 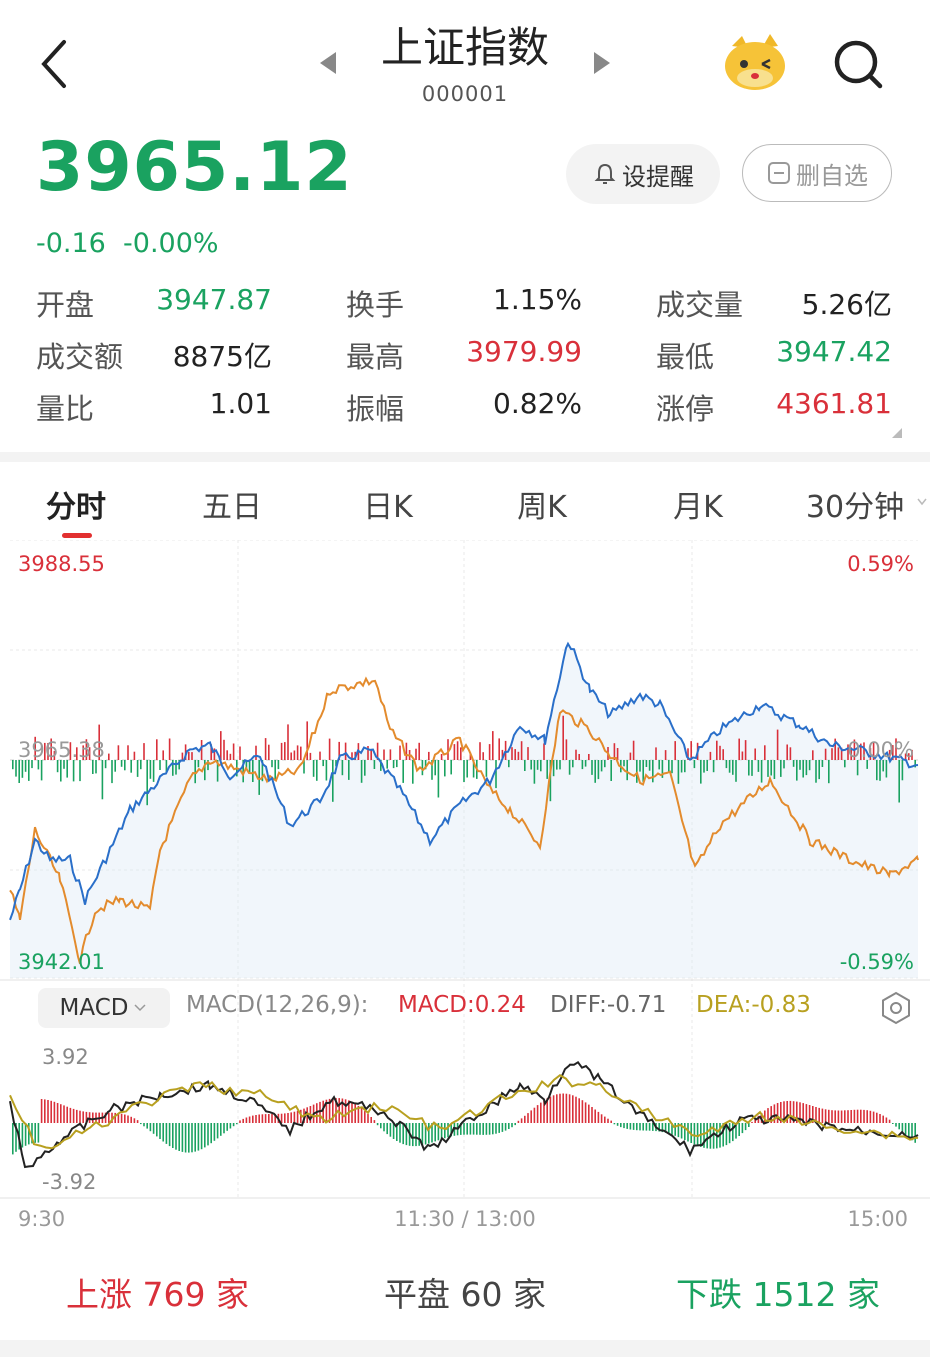 What do you see at coordinates (608, 1005) in the screenshot?
I see `diff-value: DIFF:-0.71` at bounding box center [608, 1005].